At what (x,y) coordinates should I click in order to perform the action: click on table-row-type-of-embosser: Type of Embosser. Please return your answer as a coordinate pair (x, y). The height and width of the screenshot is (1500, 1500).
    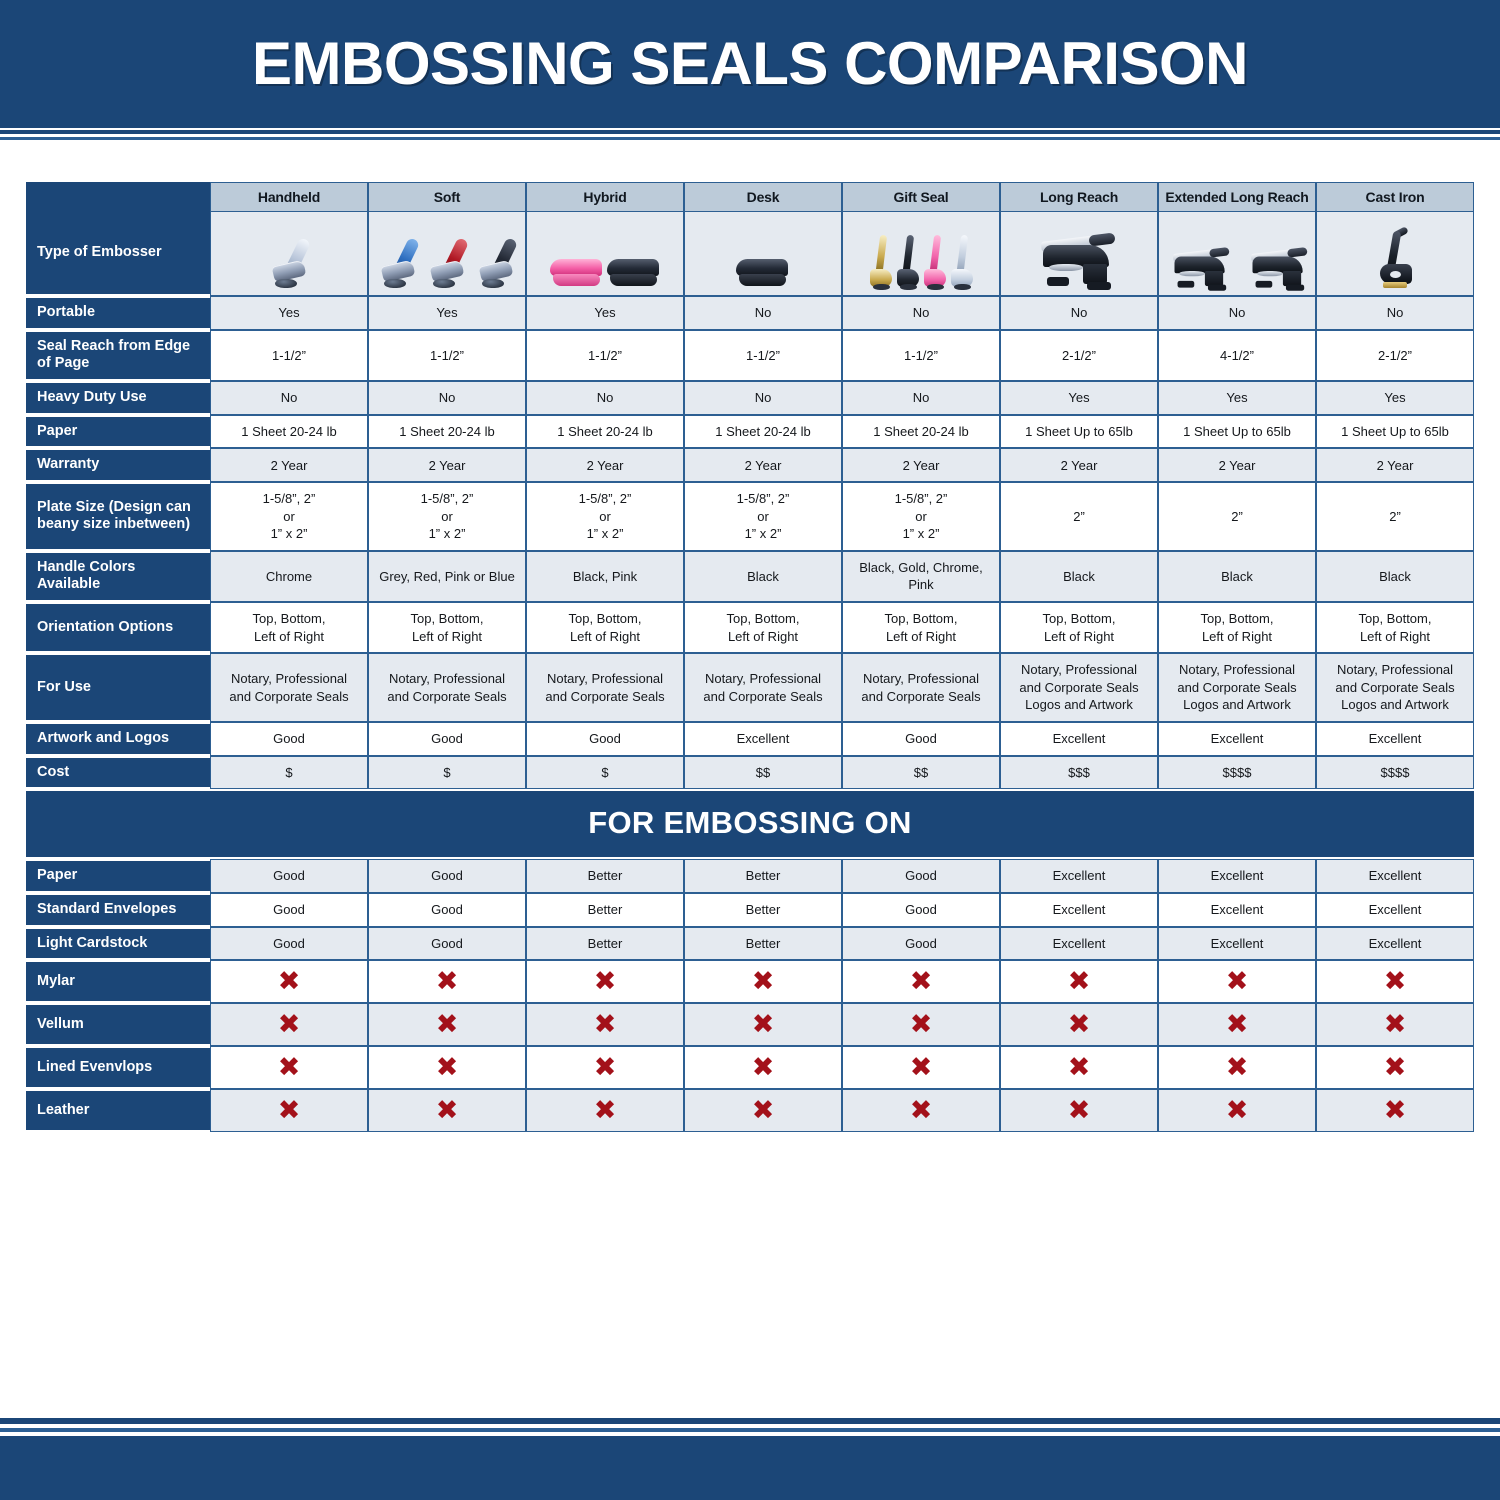
    Looking at the image, I should click on (750, 254).